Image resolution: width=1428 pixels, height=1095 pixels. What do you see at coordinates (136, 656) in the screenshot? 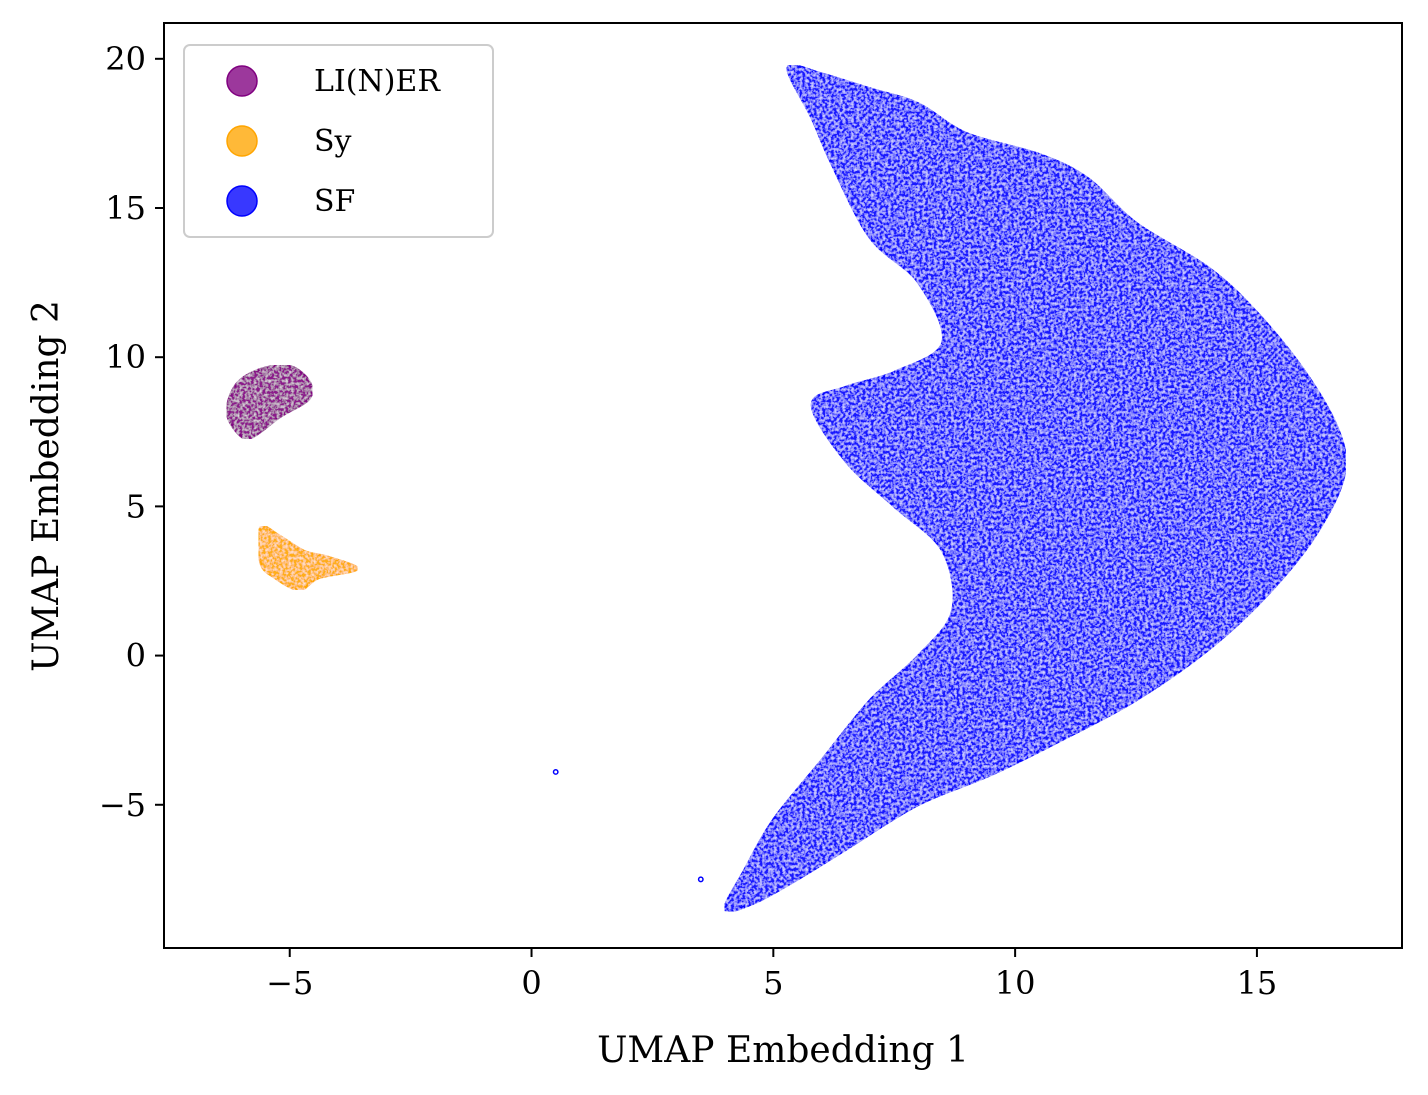
I see `y-tick-label: 0` at bounding box center [136, 656].